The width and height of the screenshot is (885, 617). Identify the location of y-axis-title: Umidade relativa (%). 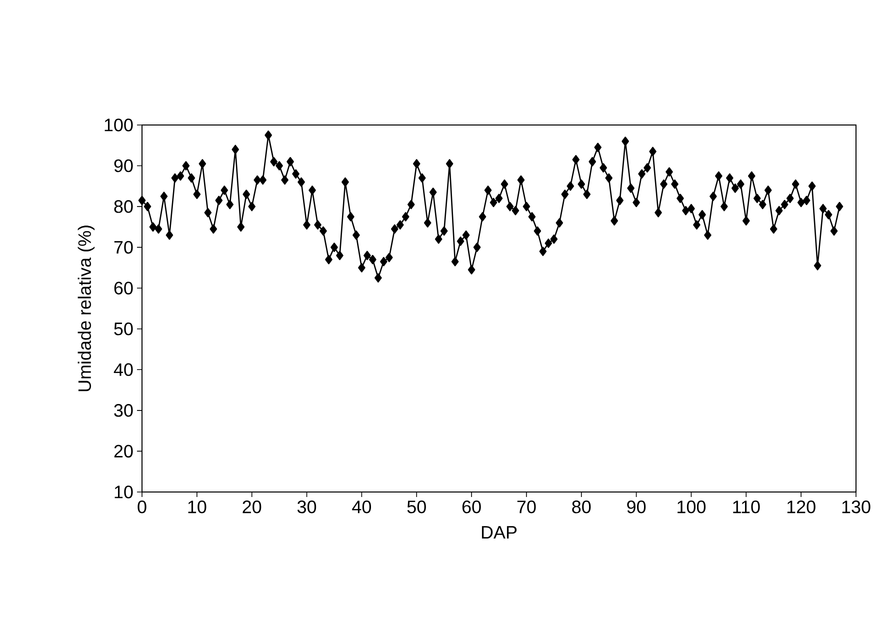
(86, 309).